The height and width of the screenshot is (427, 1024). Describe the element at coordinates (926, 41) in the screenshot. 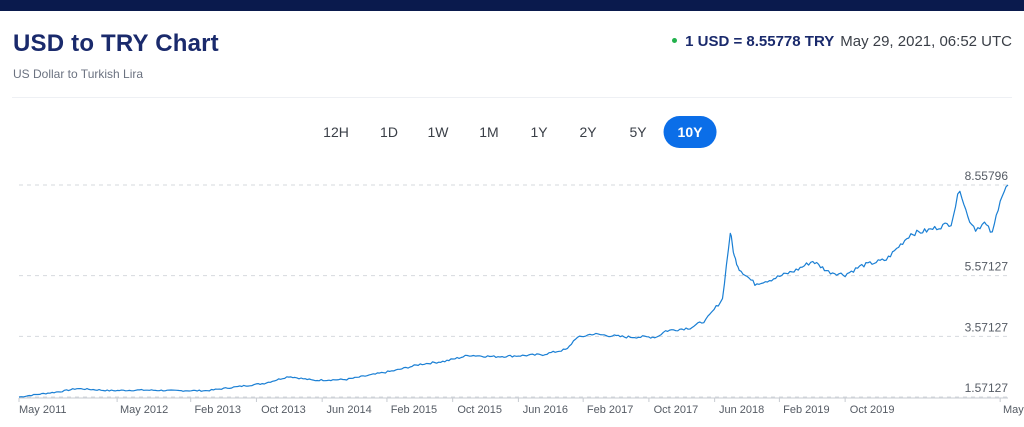

I see `rate-timestamp: May 29, 2021, 06:52 UTC` at that location.